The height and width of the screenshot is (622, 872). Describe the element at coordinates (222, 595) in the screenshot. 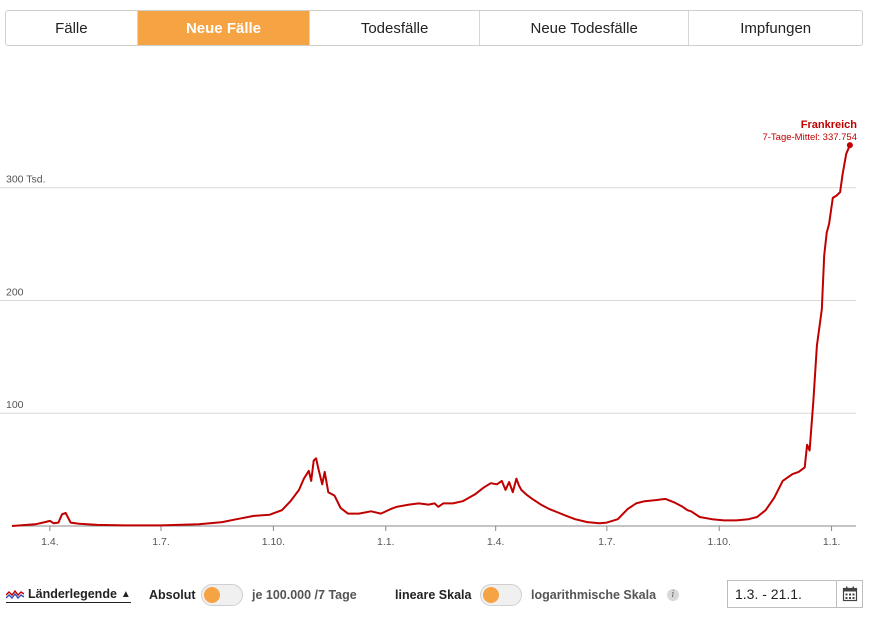

I see `absolute-per100k-switch` at that location.